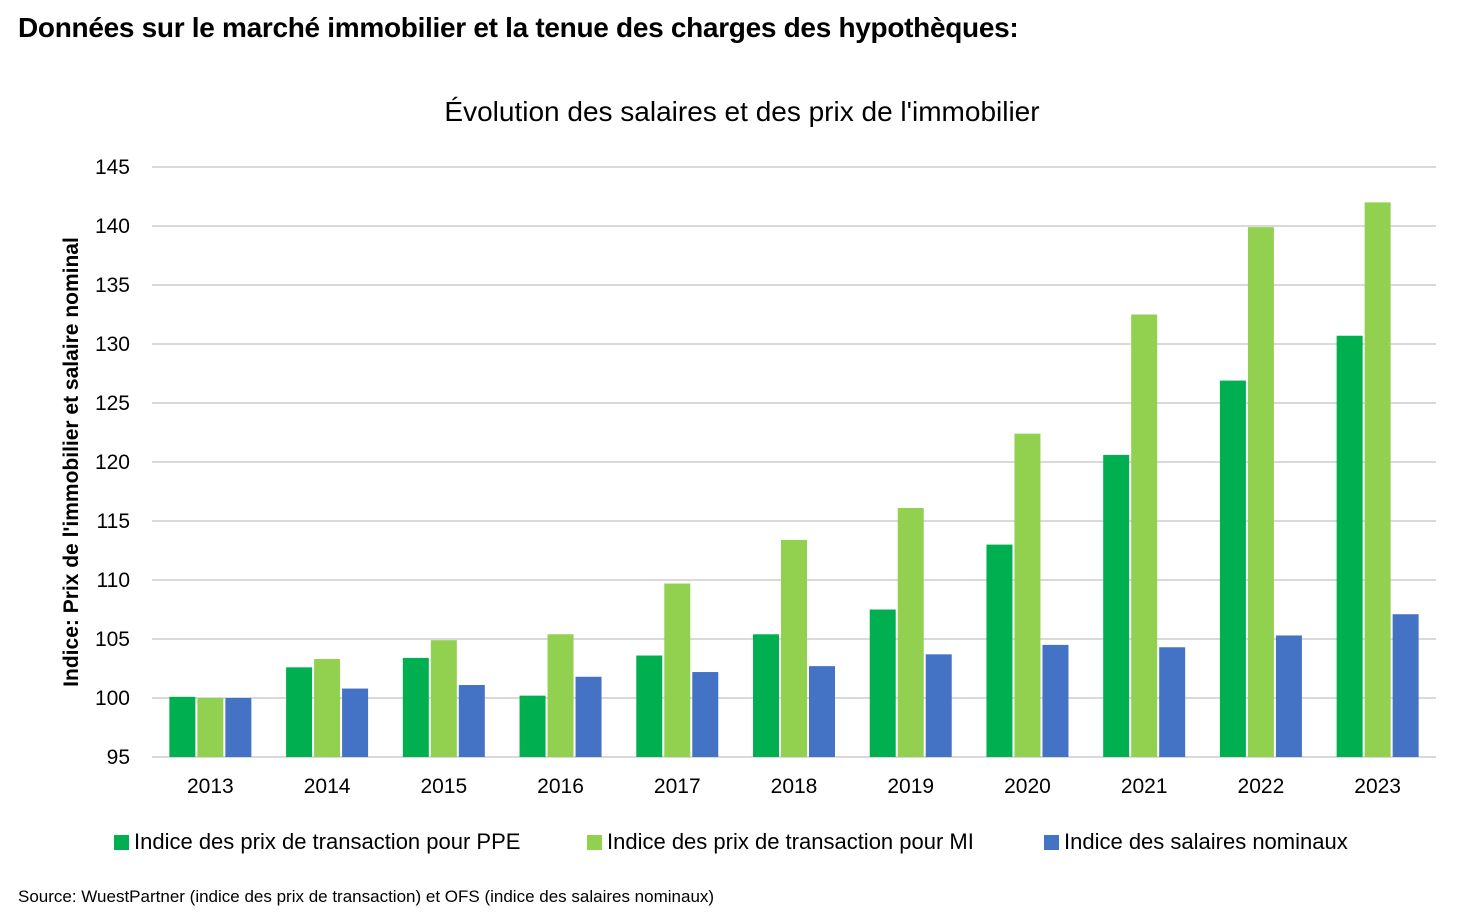 Image resolution: width=1460 pixels, height=923 pixels. Describe the element at coordinates (910, 786) in the screenshot. I see `x-tick-label: 2019` at that location.